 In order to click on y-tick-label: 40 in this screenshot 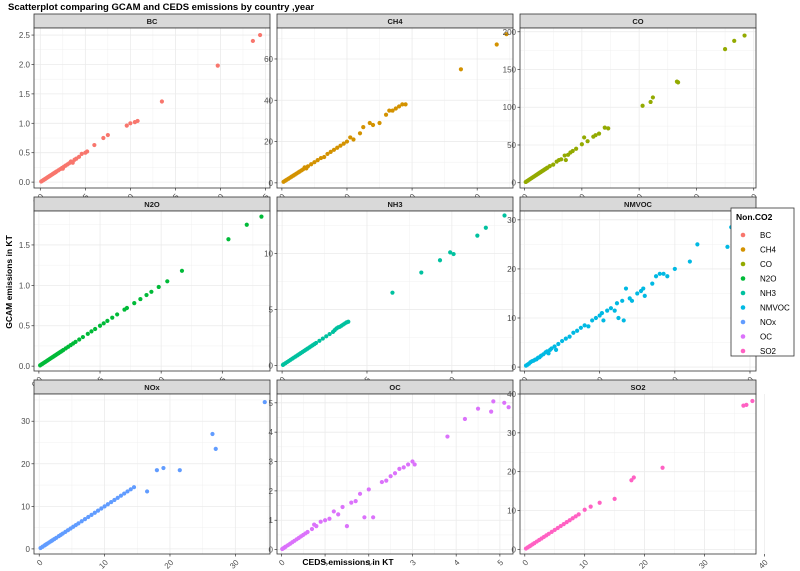, I will do `click(511, 394)`.